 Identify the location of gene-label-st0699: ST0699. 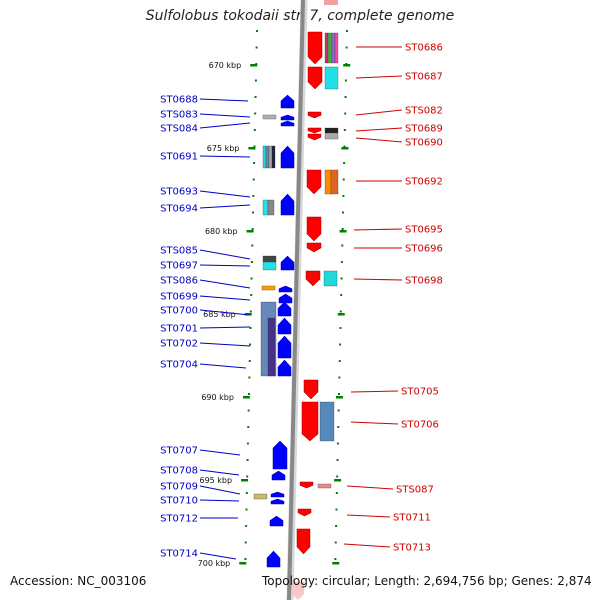
(179, 297).